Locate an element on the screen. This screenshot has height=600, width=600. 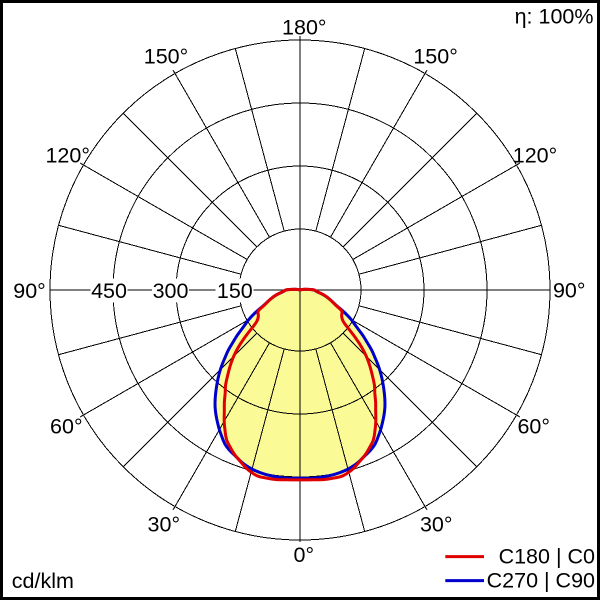
svg-text: 300 is located at coordinates (171, 291).